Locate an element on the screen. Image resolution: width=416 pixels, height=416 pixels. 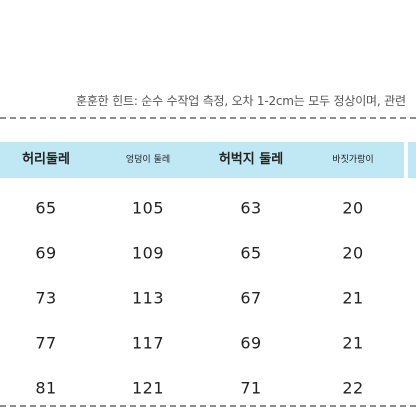
header-thigh: 허벅지 둘레 is located at coordinates (251, 159).